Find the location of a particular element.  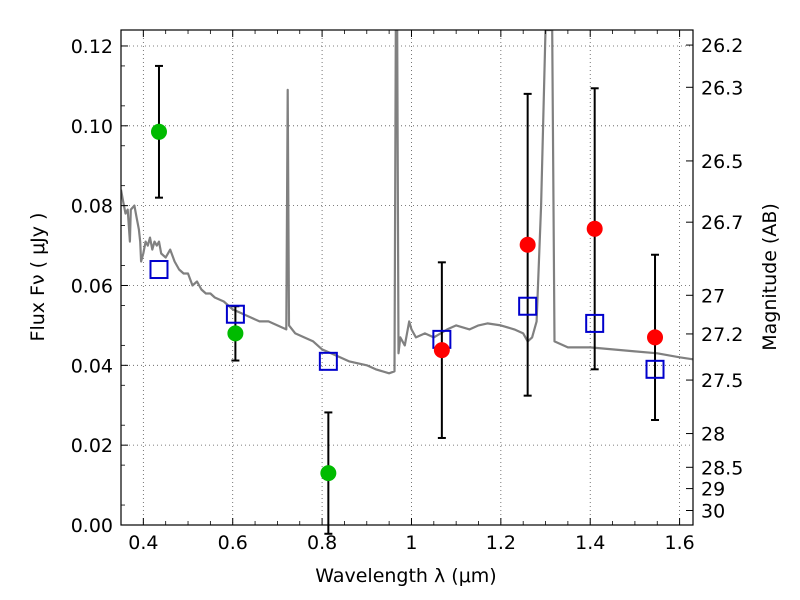

y2-axis-title: Magnitude (AB) is located at coordinates (770, 277).